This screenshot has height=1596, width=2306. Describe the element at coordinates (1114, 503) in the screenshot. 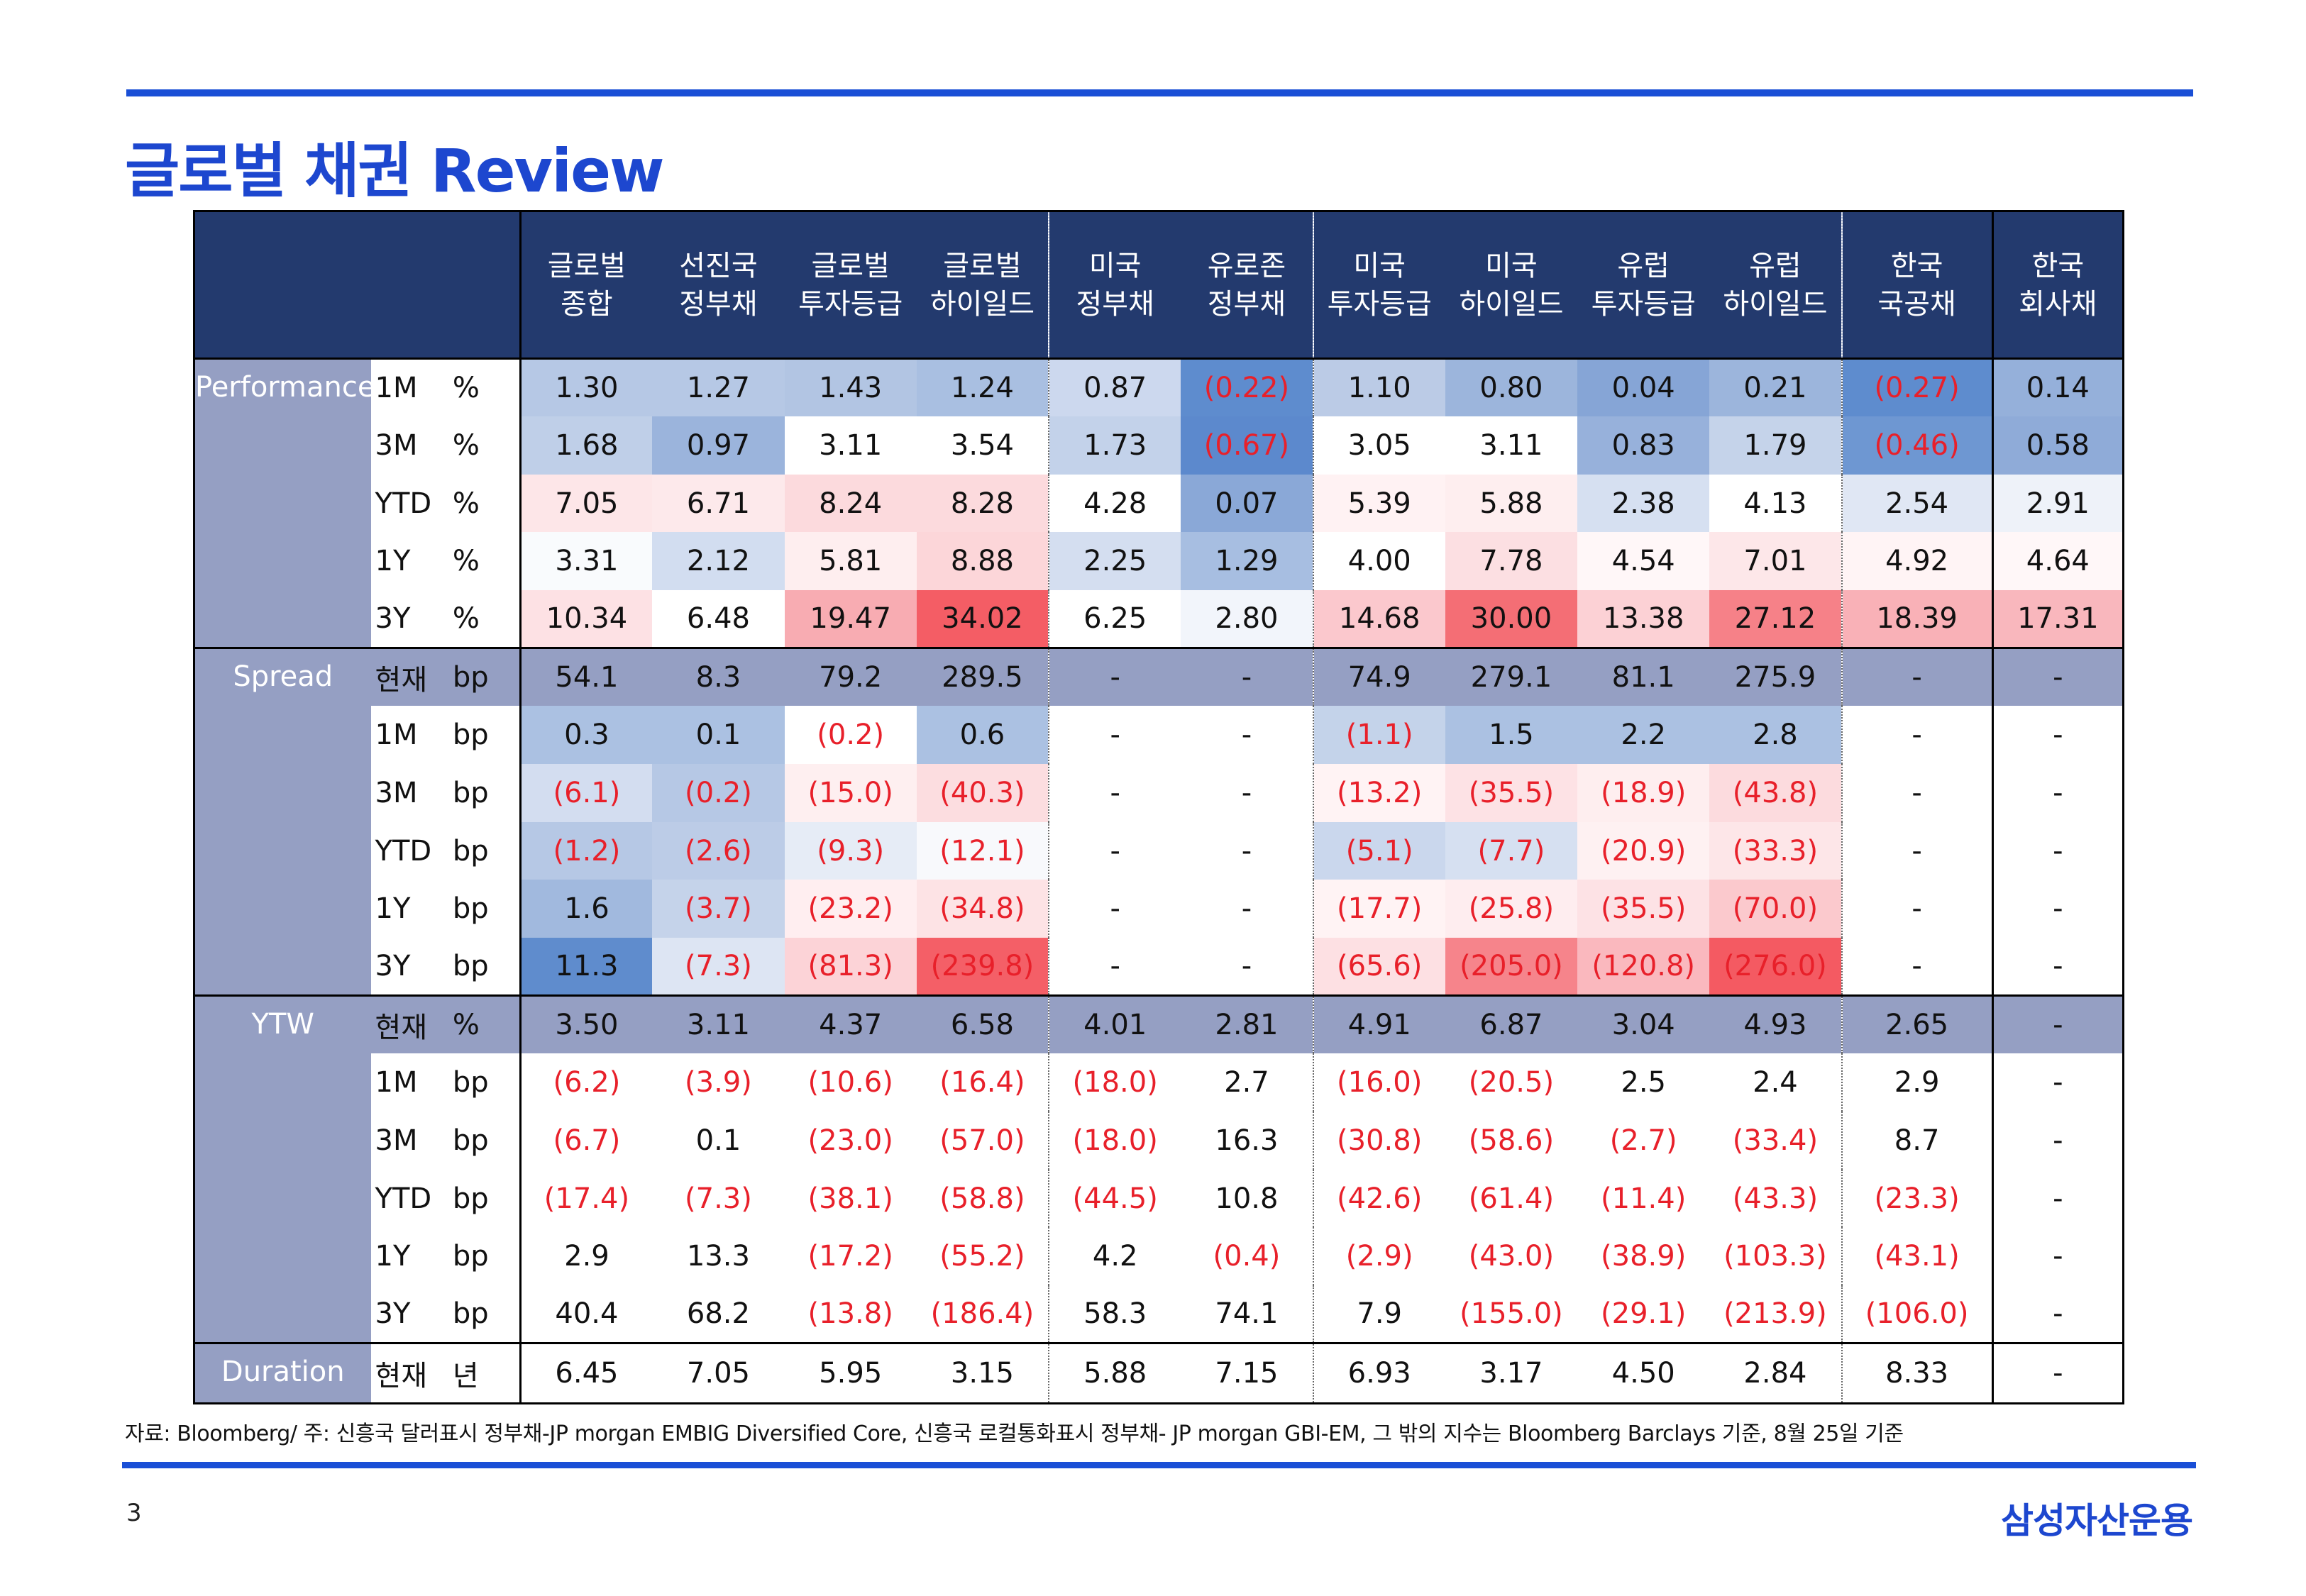

I see `value-cell: 4.28` at that location.